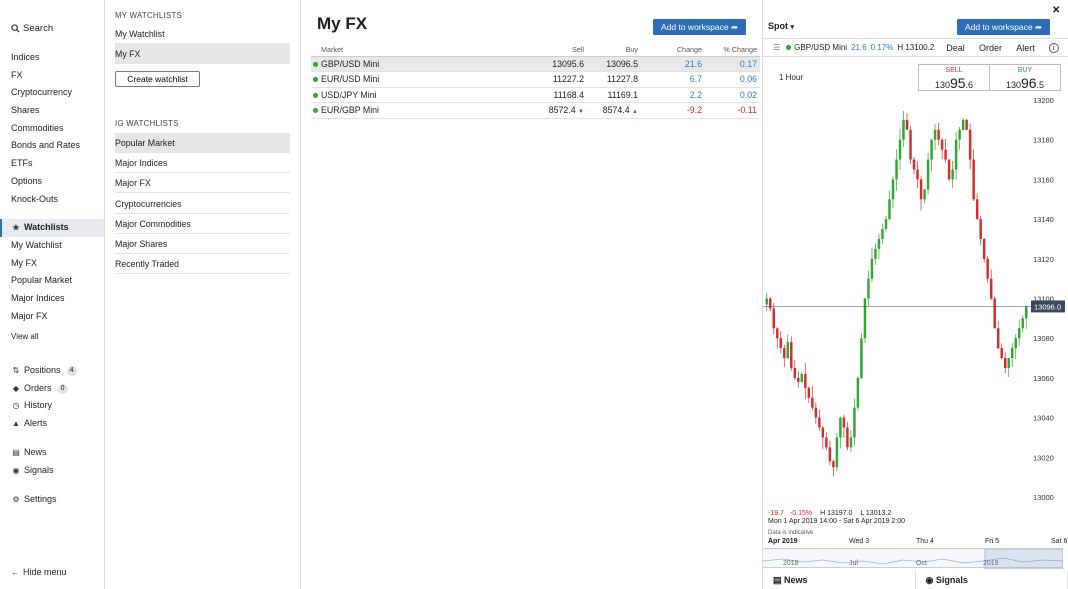 The height and width of the screenshot is (589, 1068). I want to click on watchlist-item-my-fx: My FX, so click(202, 54).